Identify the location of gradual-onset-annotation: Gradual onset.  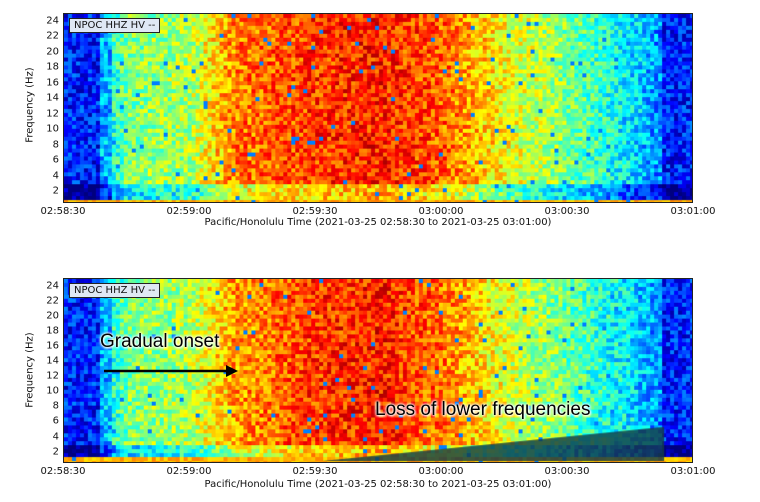
(160, 341).